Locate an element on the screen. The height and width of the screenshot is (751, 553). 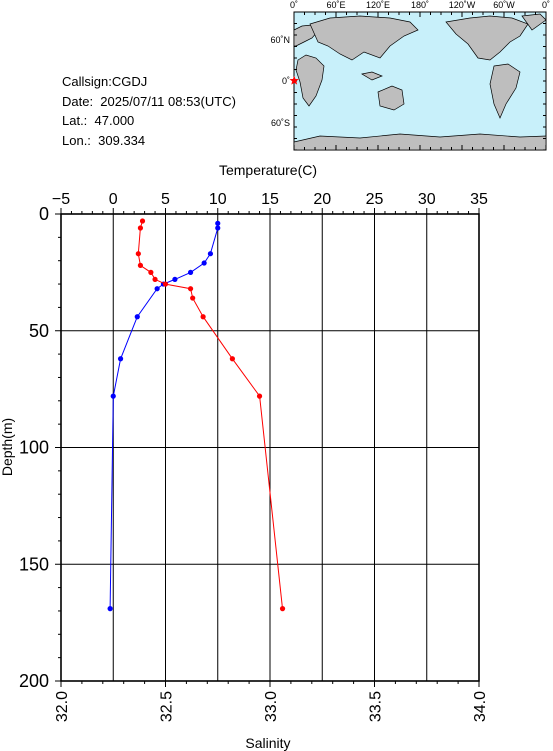
temperature-tick-label: −5 is located at coordinates (61, 199).